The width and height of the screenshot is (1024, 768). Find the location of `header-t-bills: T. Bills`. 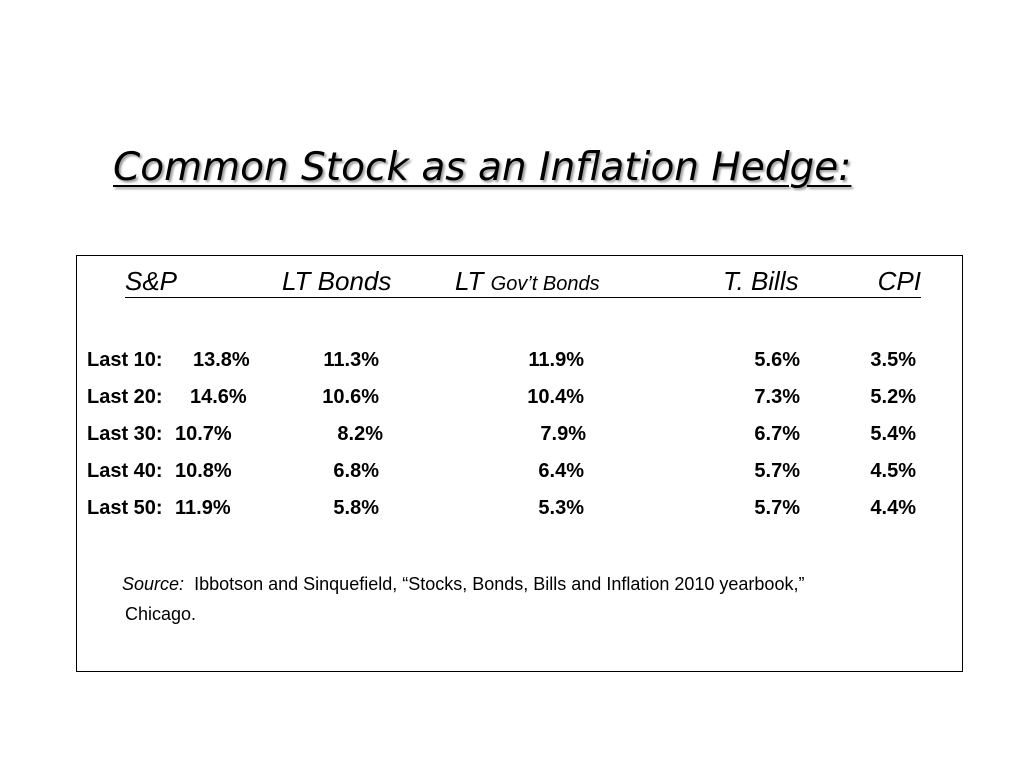

header-t-bills: T. Bills is located at coordinates (761, 281).